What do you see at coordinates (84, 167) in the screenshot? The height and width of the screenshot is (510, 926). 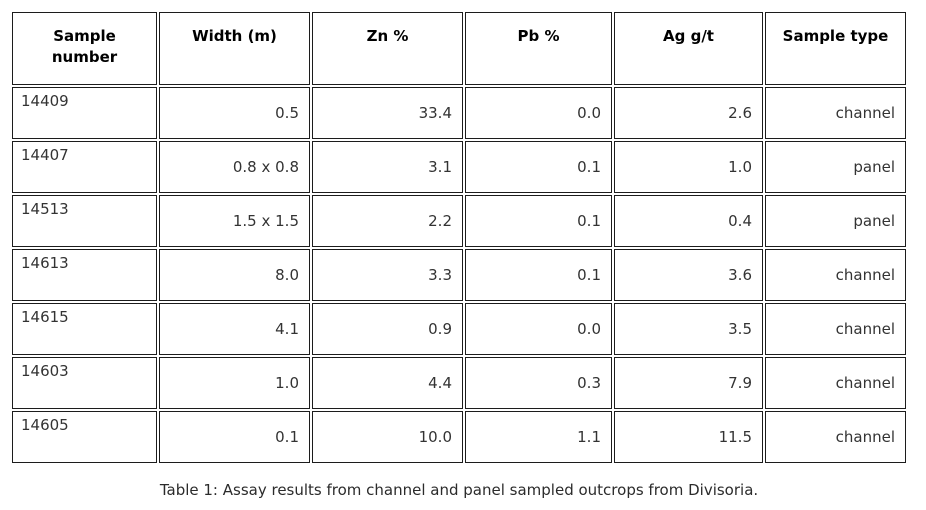 I see `sample-number-cell: 14407` at bounding box center [84, 167].